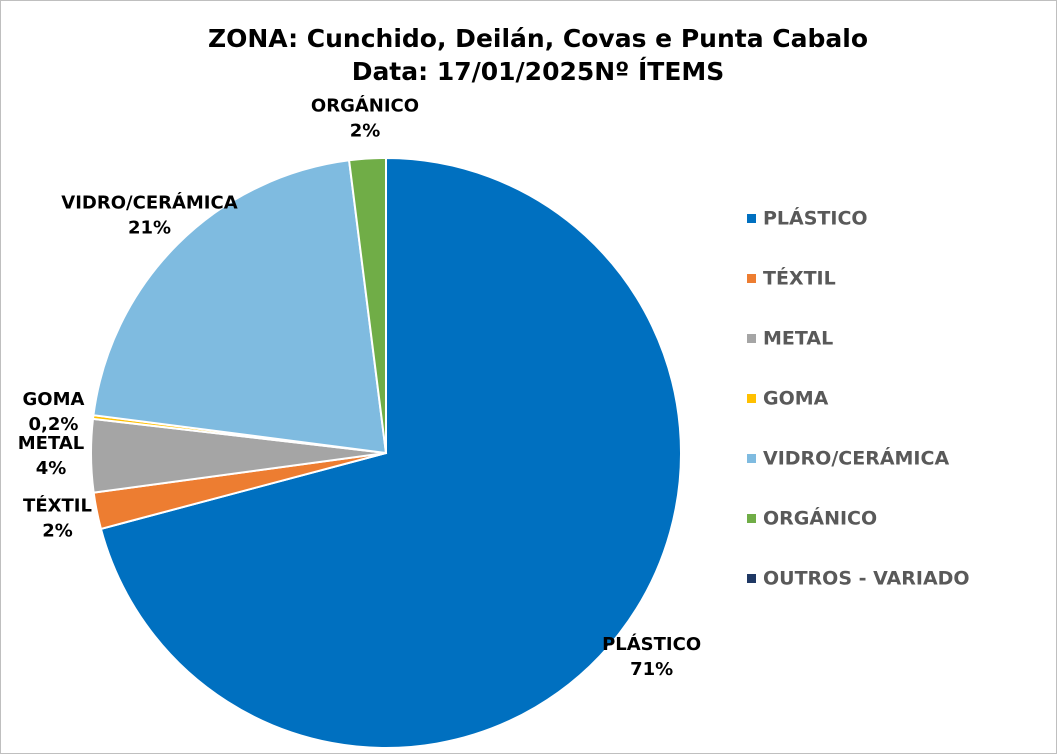 The width and height of the screenshot is (1057, 754). Describe the element at coordinates (820, 518) in the screenshot. I see `legend-label: ORGÁNICO` at that location.